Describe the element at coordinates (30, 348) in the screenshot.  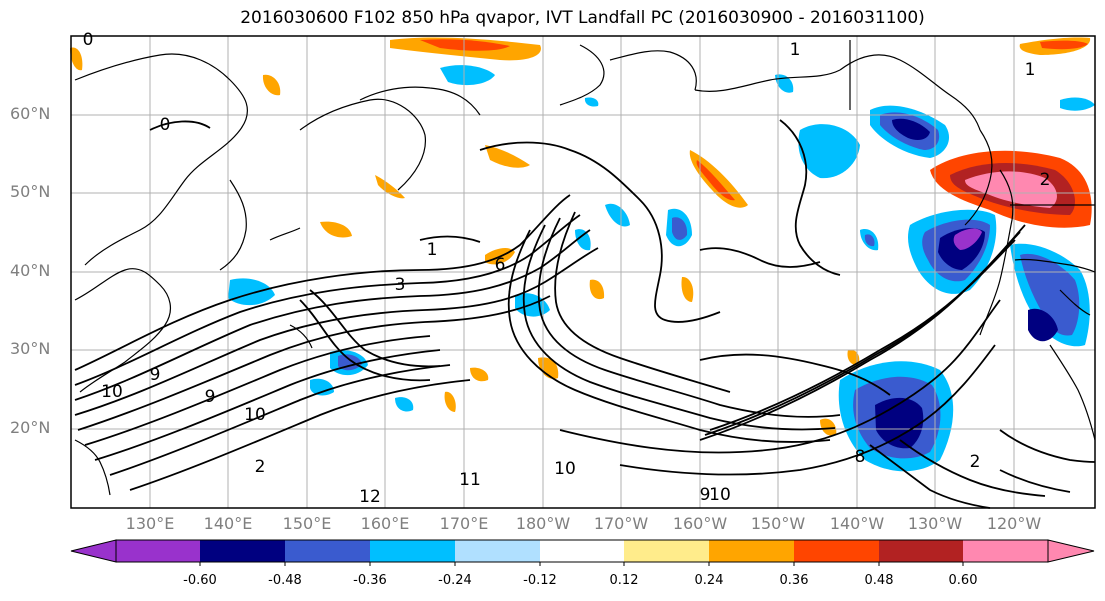
I see `lat-label-30n: 30°N` at that location.